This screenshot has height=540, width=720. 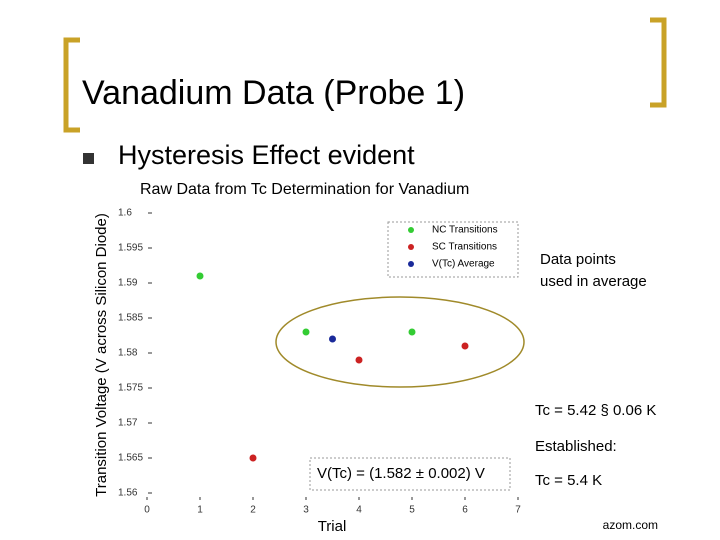 I want to click on y-tick-label: 1.585, so click(x=130, y=318).